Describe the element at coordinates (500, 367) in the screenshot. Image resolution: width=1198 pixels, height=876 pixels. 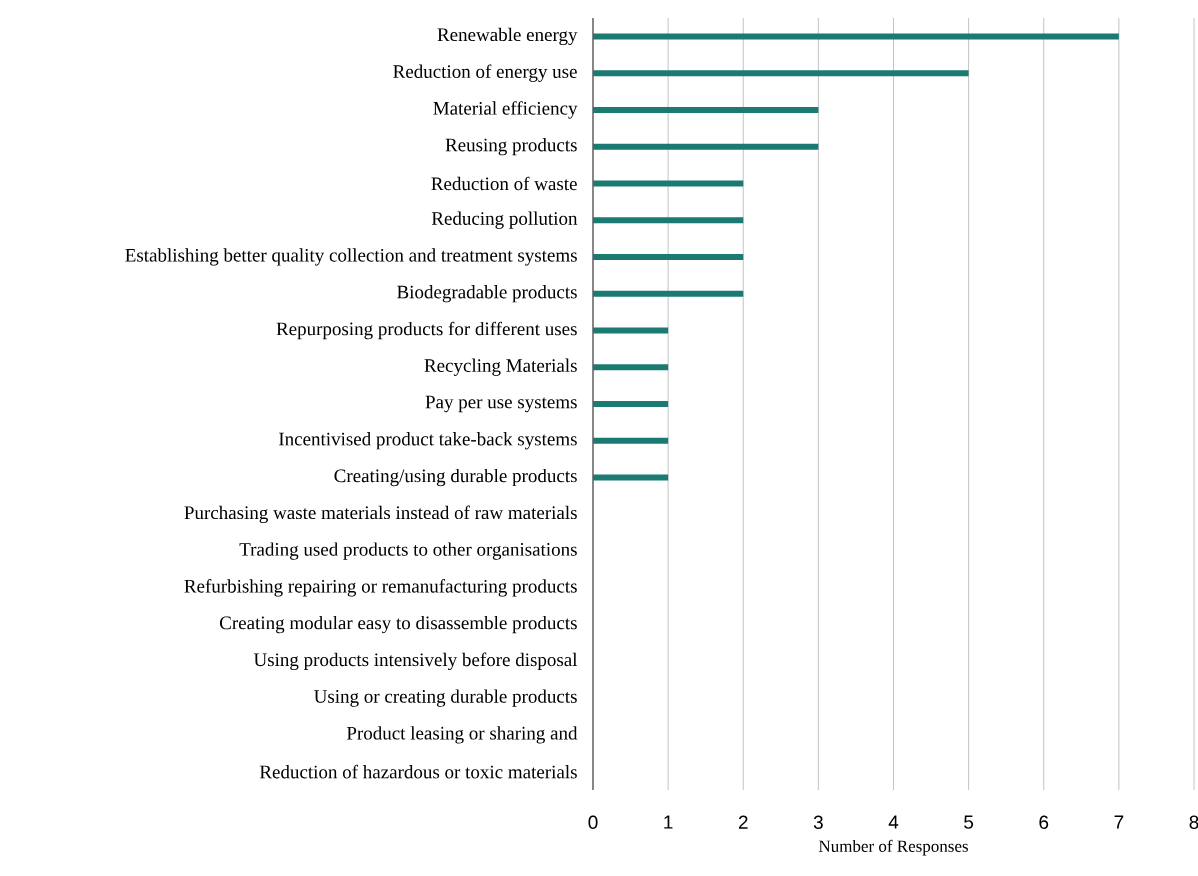
I see `y-tick-label: Recycling Materials` at that location.